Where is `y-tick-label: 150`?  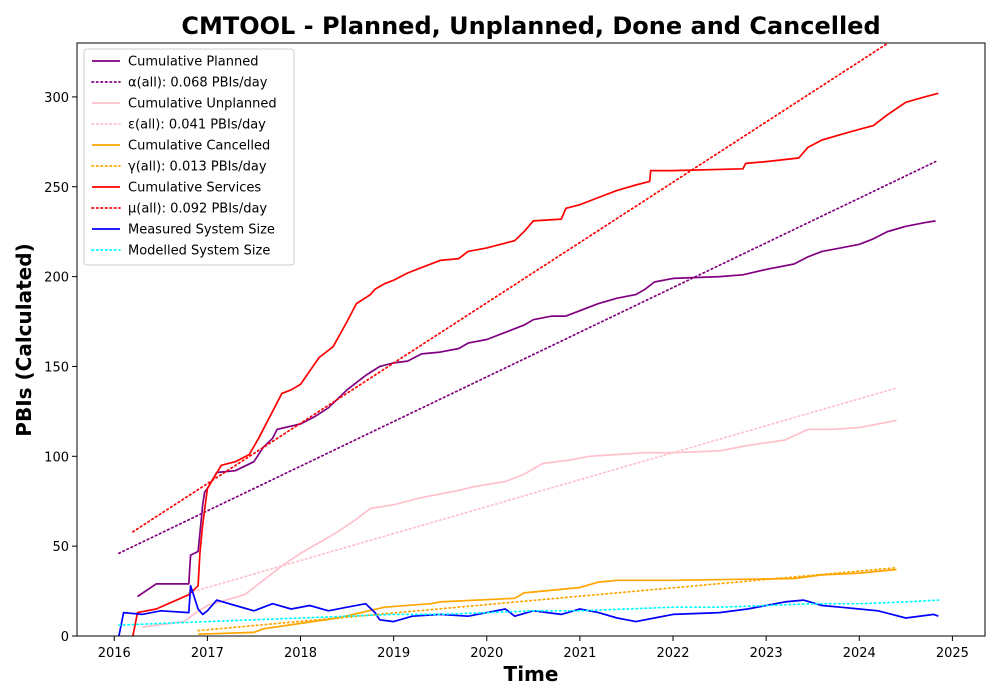
y-tick-label: 150 is located at coordinates (56, 367).